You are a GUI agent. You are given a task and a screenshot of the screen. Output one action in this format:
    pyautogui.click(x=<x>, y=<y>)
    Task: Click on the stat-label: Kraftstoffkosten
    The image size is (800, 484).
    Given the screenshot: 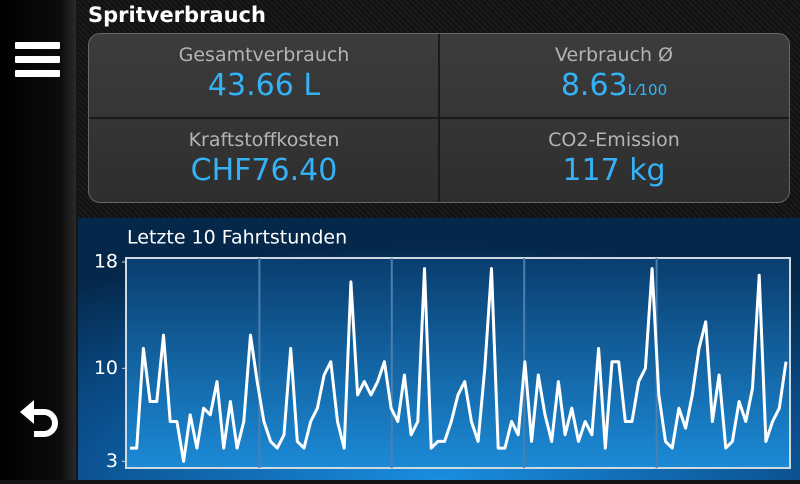 What is the action you would take?
    pyautogui.click(x=264, y=140)
    